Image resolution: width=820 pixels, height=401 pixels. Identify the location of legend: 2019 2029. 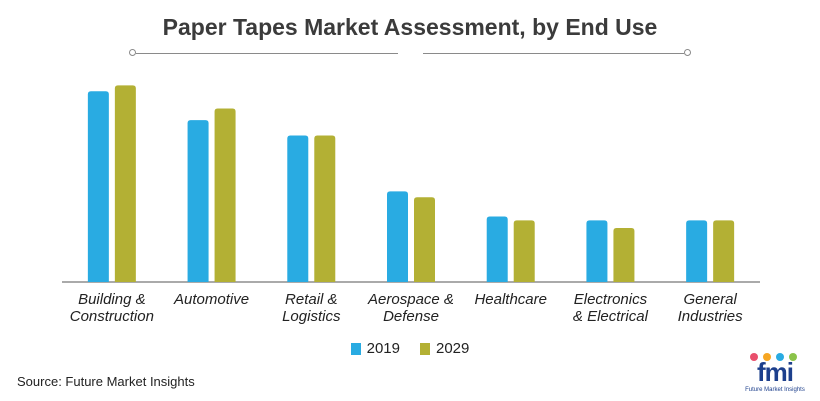
(410, 348).